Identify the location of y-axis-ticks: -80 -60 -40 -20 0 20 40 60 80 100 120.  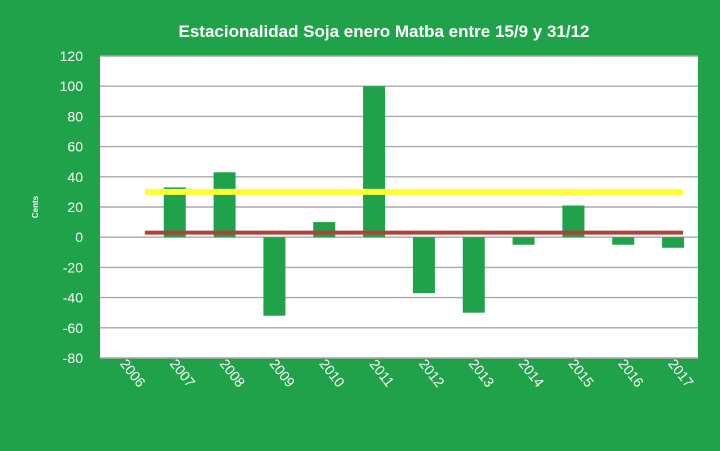
(72, 207).